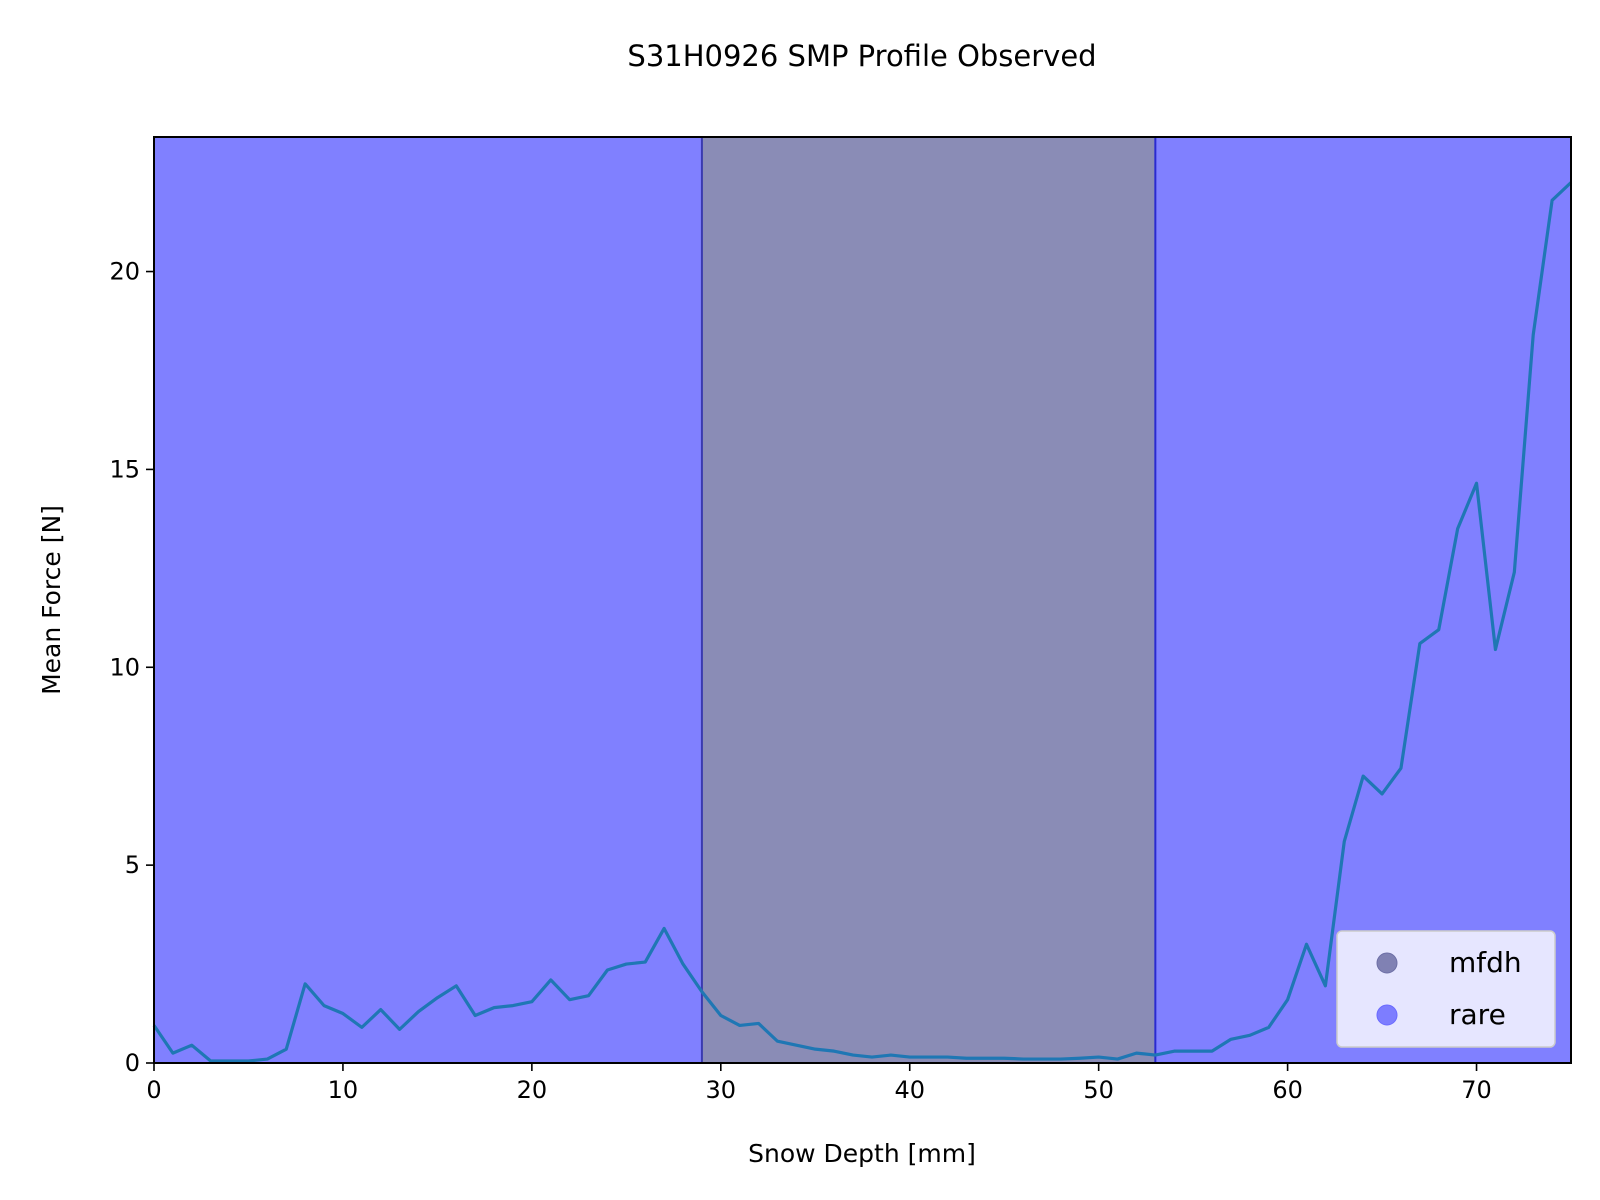 This screenshot has height=1200, width=1600. Describe the element at coordinates (1485, 962) in the screenshot. I see `legend-label-mfdh: mfdh` at that location.